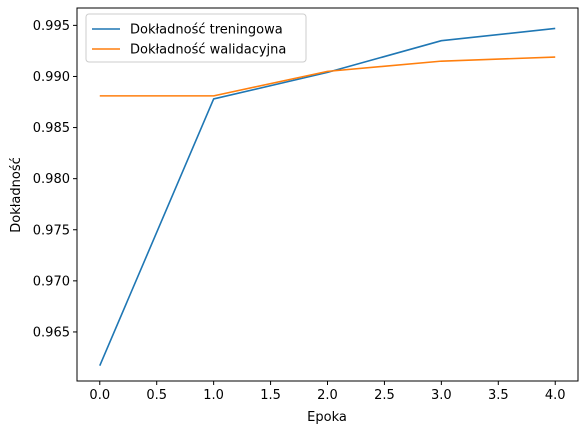  Describe the element at coordinates (156, 395) in the screenshot. I see `x-tick-label: 0.5` at that location.